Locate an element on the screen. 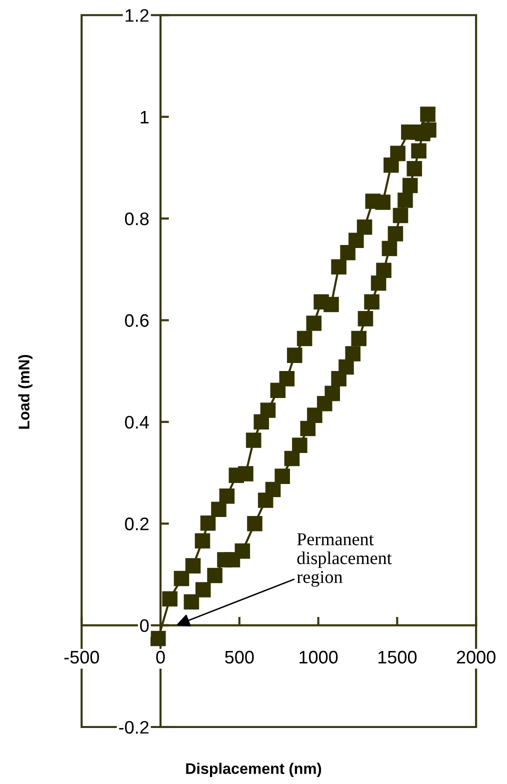 The height and width of the screenshot is (784, 507). y-tick-label: 1.2 is located at coordinates (137, 15).